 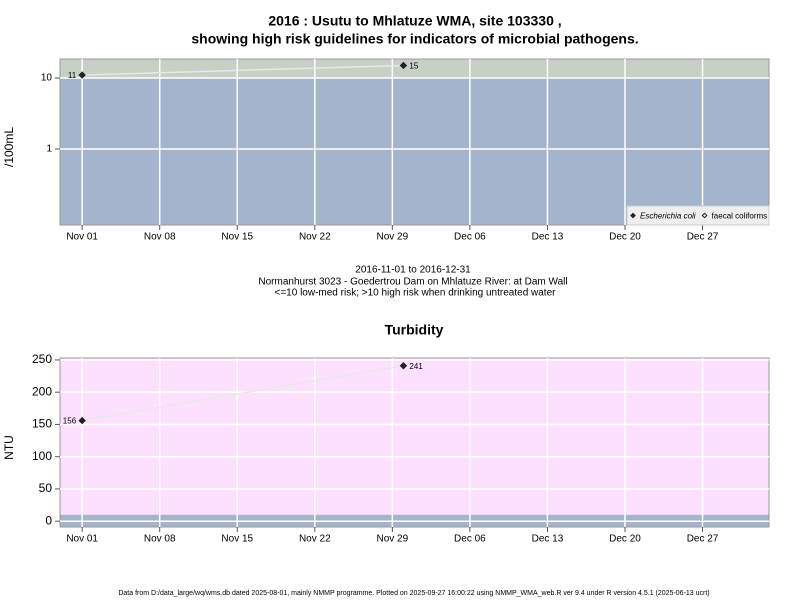 What do you see at coordinates (9, 447) in the screenshot?
I see `y-axis-label: NTU` at bounding box center [9, 447].